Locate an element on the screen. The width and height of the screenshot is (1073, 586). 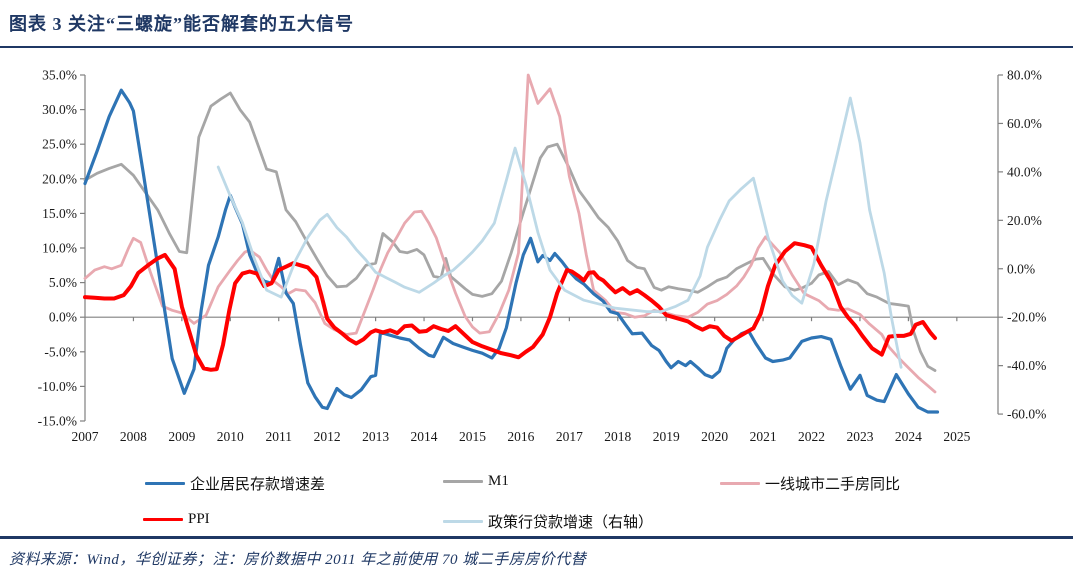
y-left-tick-label: -15.0% is located at coordinates (57, 421).